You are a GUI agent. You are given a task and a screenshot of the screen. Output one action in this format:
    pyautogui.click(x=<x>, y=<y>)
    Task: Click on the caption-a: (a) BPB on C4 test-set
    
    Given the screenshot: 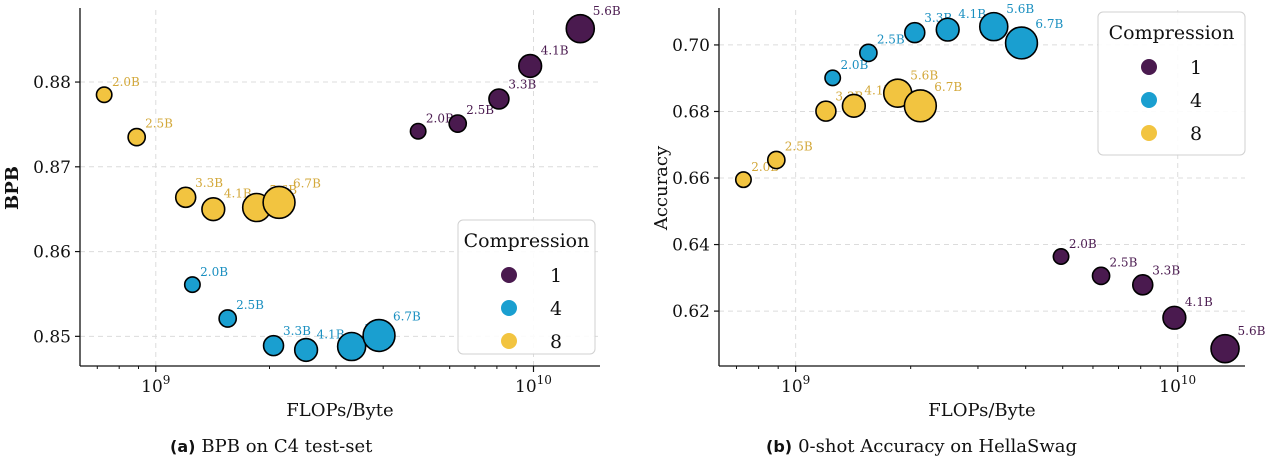 What is the action you would take?
    pyautogui.click(x=271, y=446)
    